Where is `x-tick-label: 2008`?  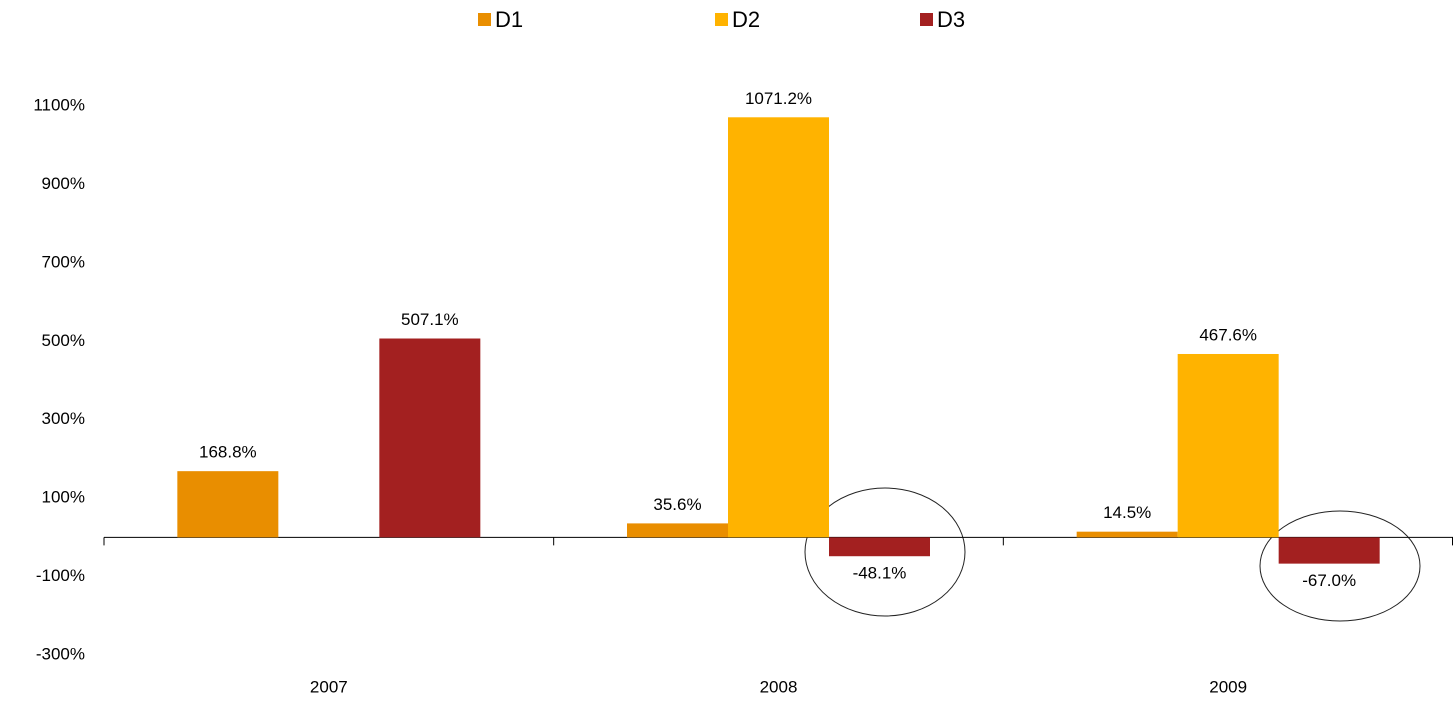 x-tick-label: 2008 is located at coordinates (779, 686).